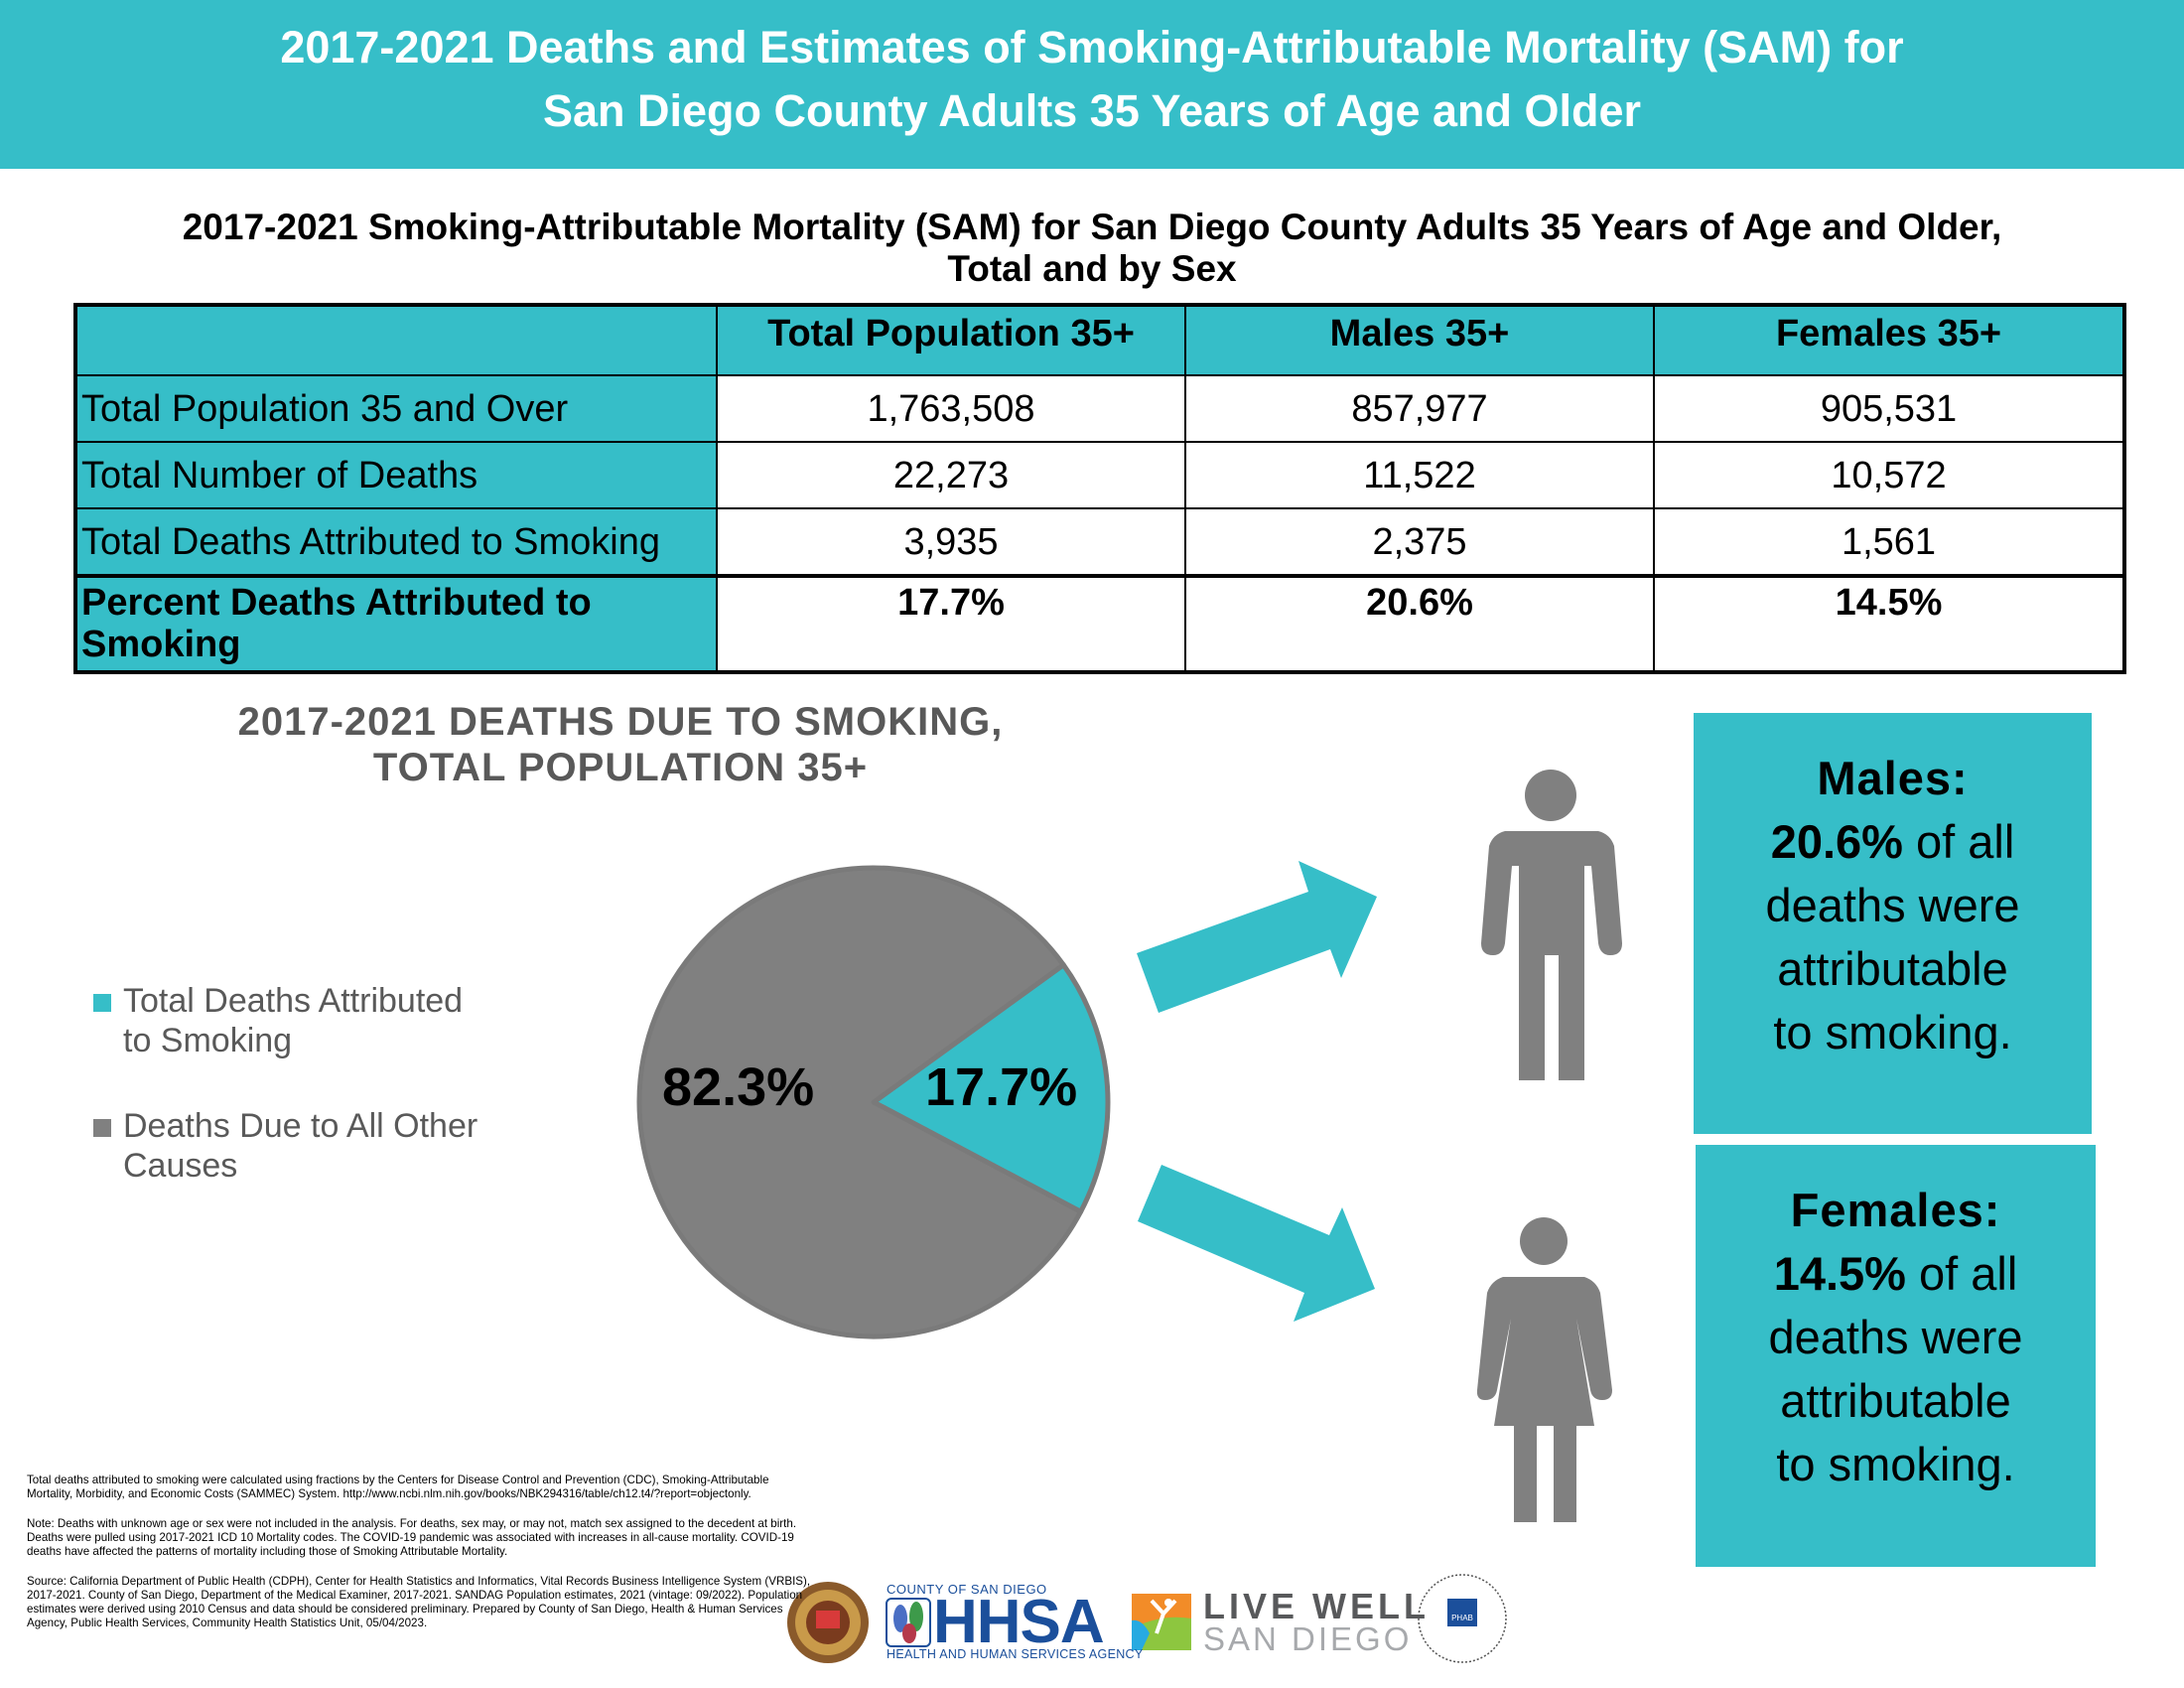 This screenshot has width=2184, height=1688. I want to click on cell-value: 14.5%, so click(1889, 623).